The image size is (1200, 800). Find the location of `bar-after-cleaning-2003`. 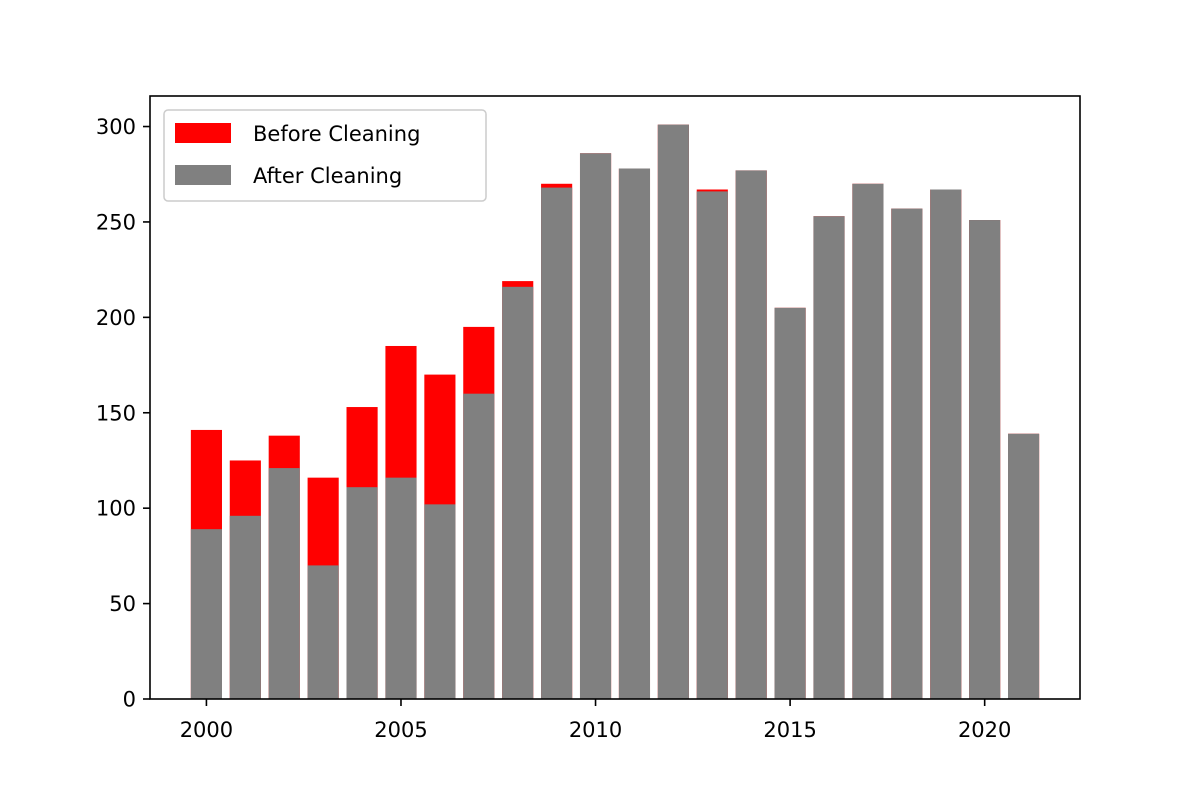

bar-after-cleaning-2003 is located at coordinates (323, 632).